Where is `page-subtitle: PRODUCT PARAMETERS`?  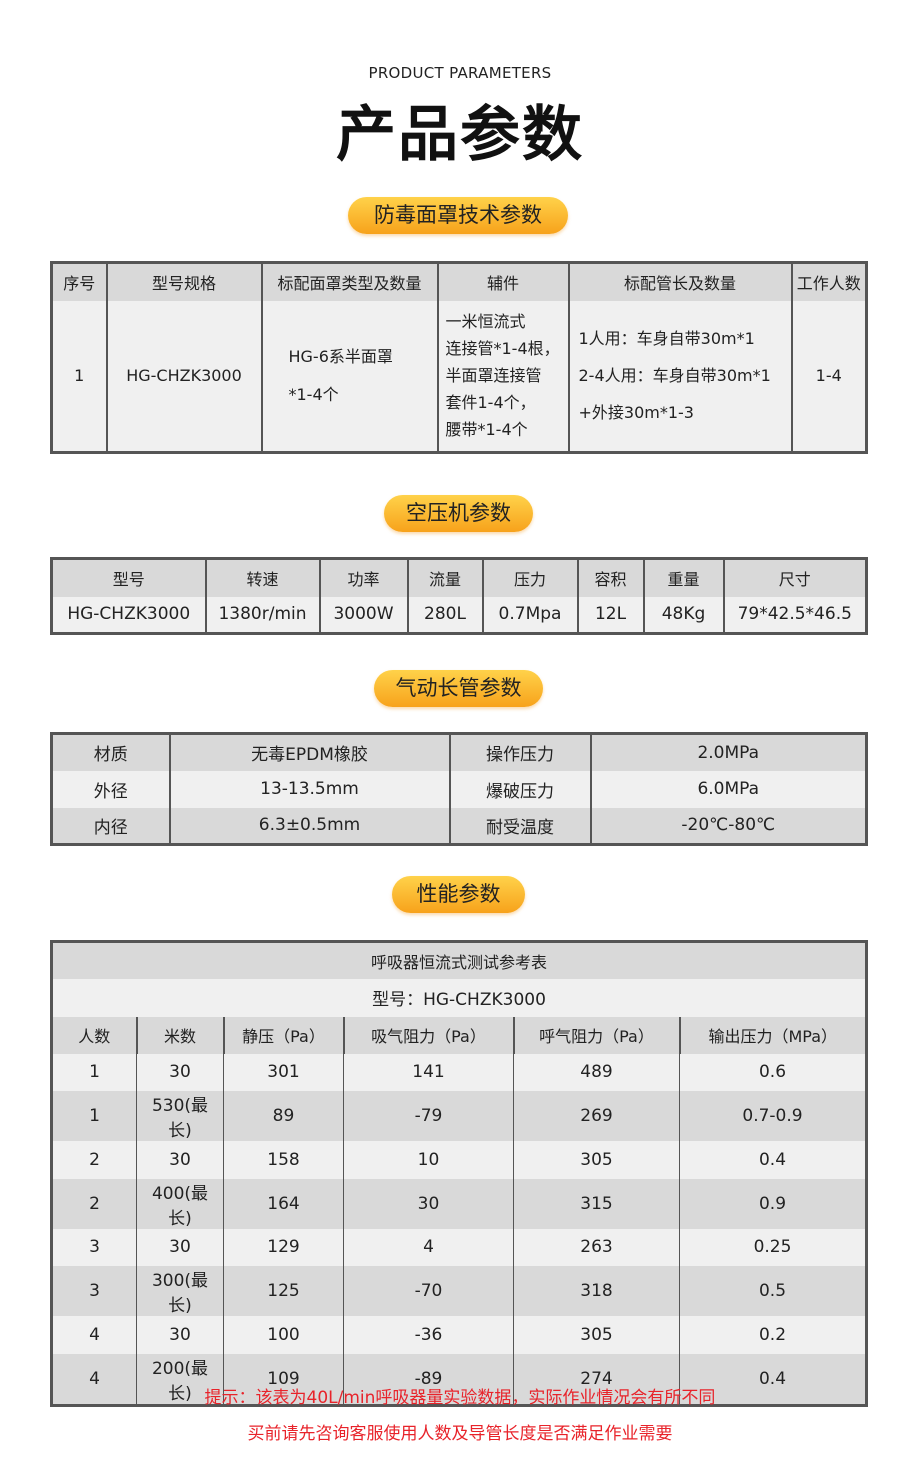
page-subtitle: PRODUCT PARAMETERS is located at coordinates (460, 73).